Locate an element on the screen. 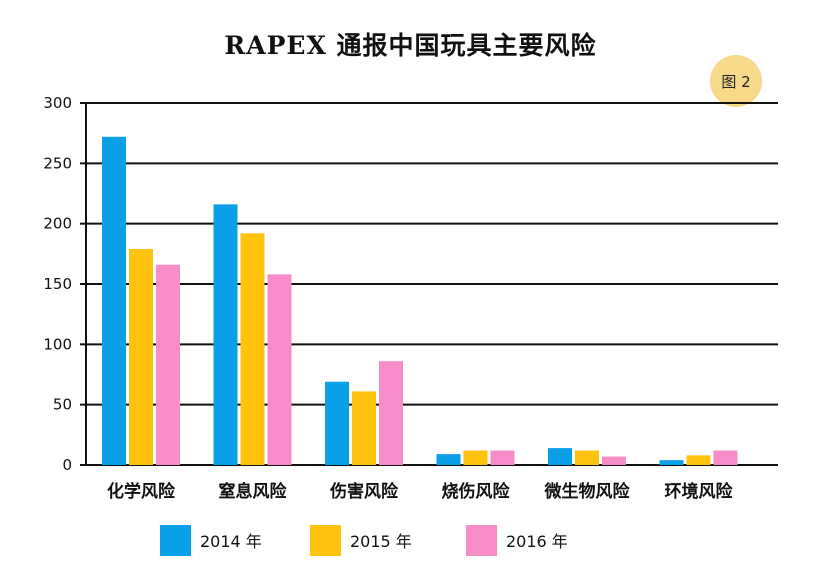  legend-label: 2015 年 is located at coordinates (381, 541).